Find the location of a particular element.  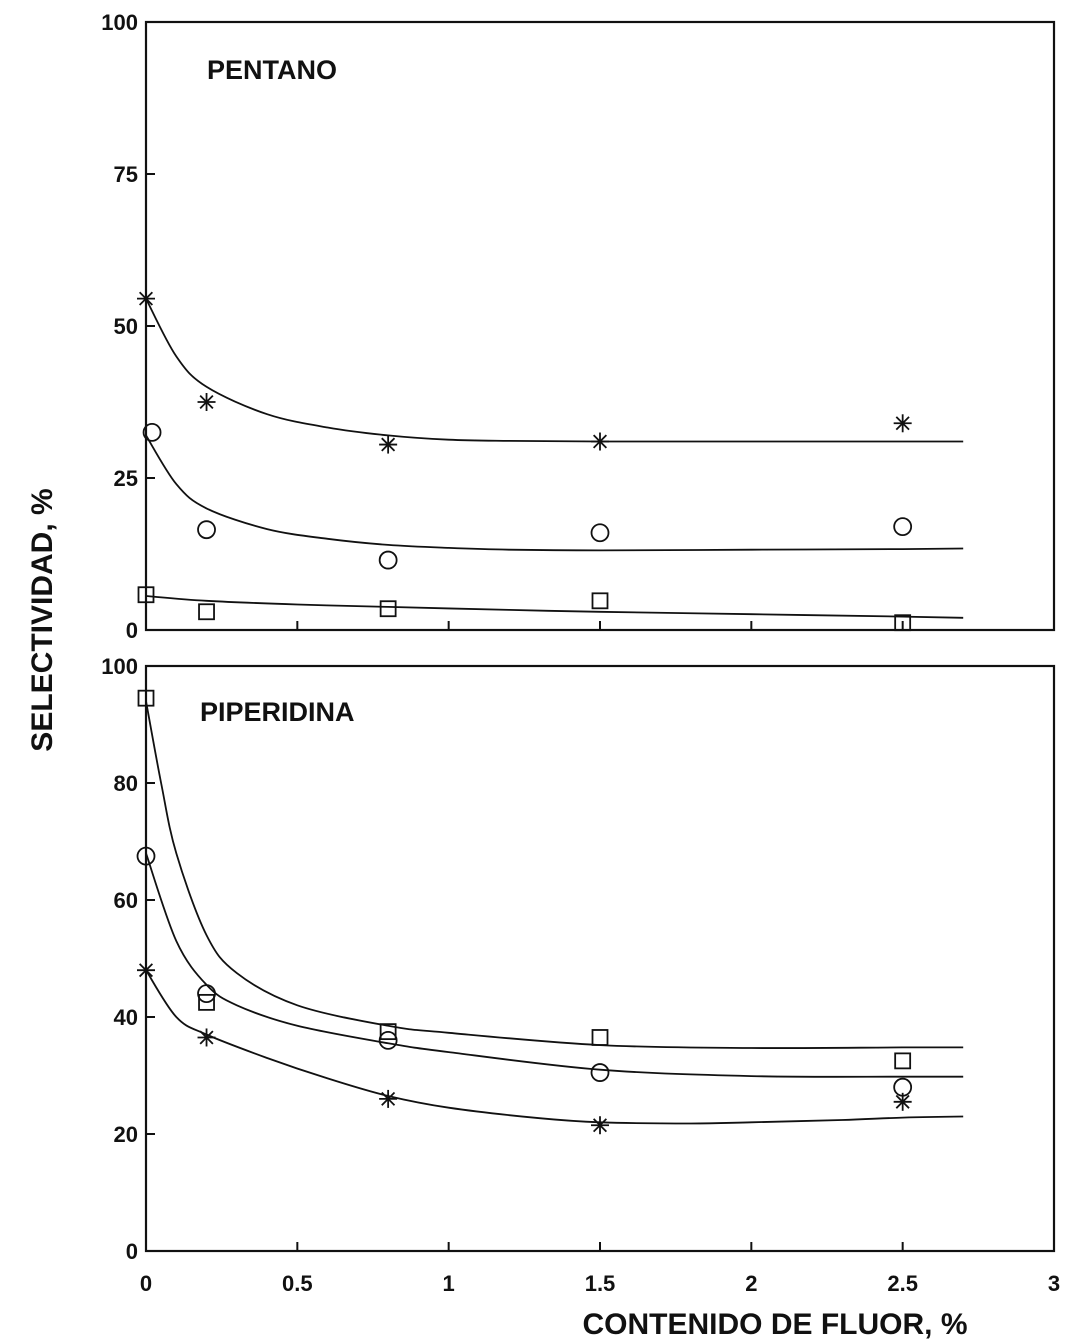

y-tick-label: 25 is located at coordinates (126, 478).